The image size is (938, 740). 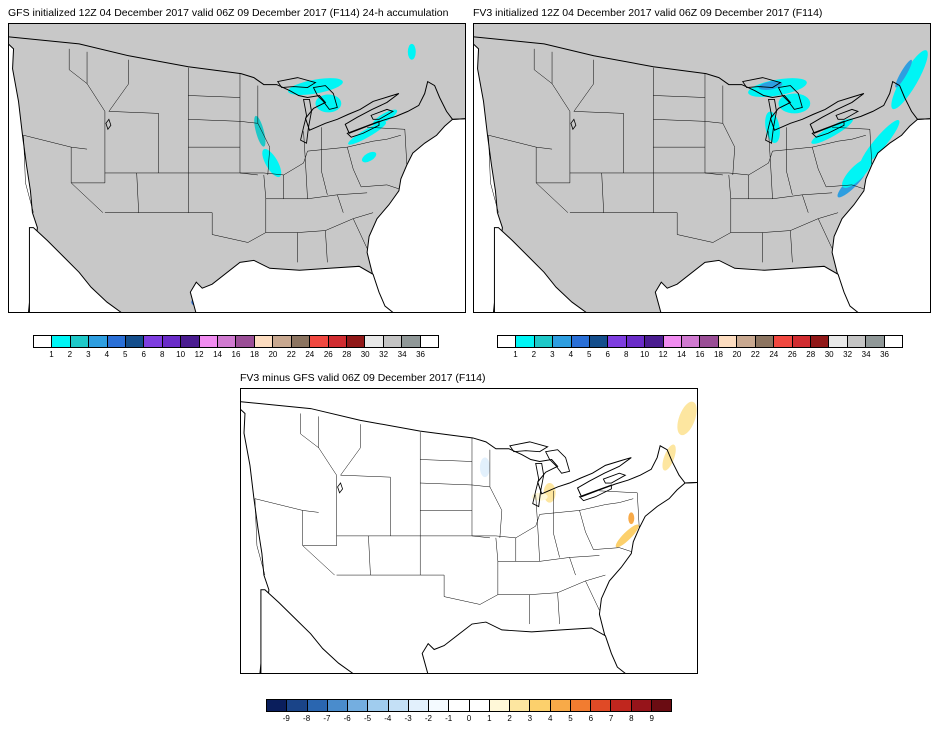 What do you see at coordinates (737, 354) in the screenshot?
I see `colorbar-tick-label: 20` at bounding box center [737, 354].